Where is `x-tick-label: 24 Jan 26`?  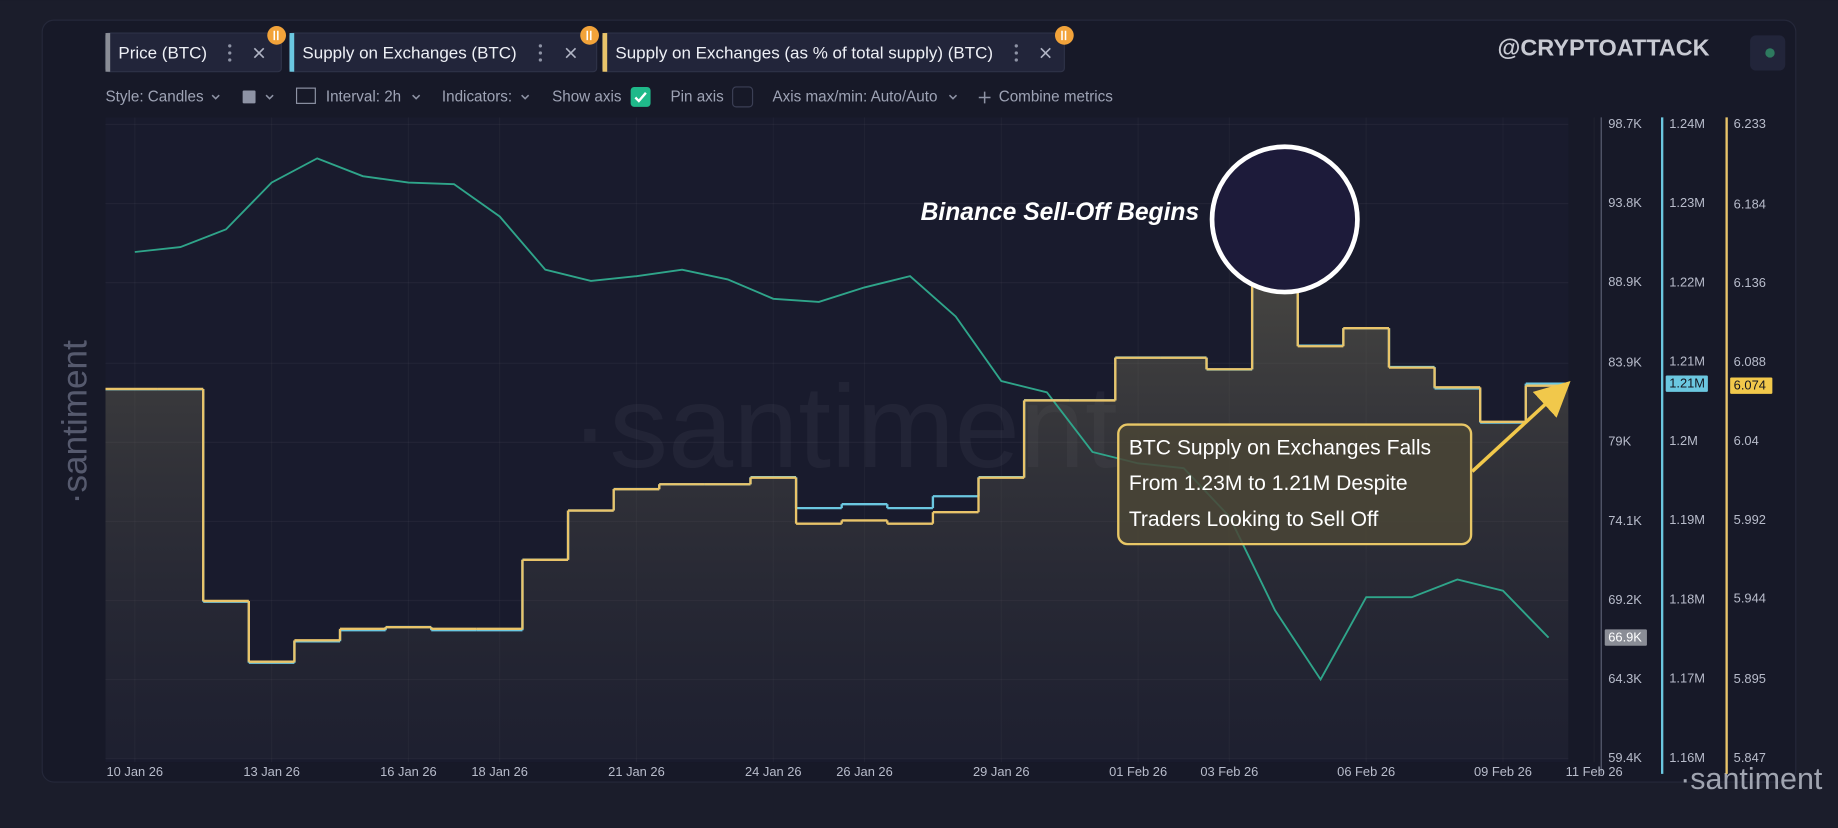 x-tick-label: 24 Jan 26 is located at coordinates (773, 771).